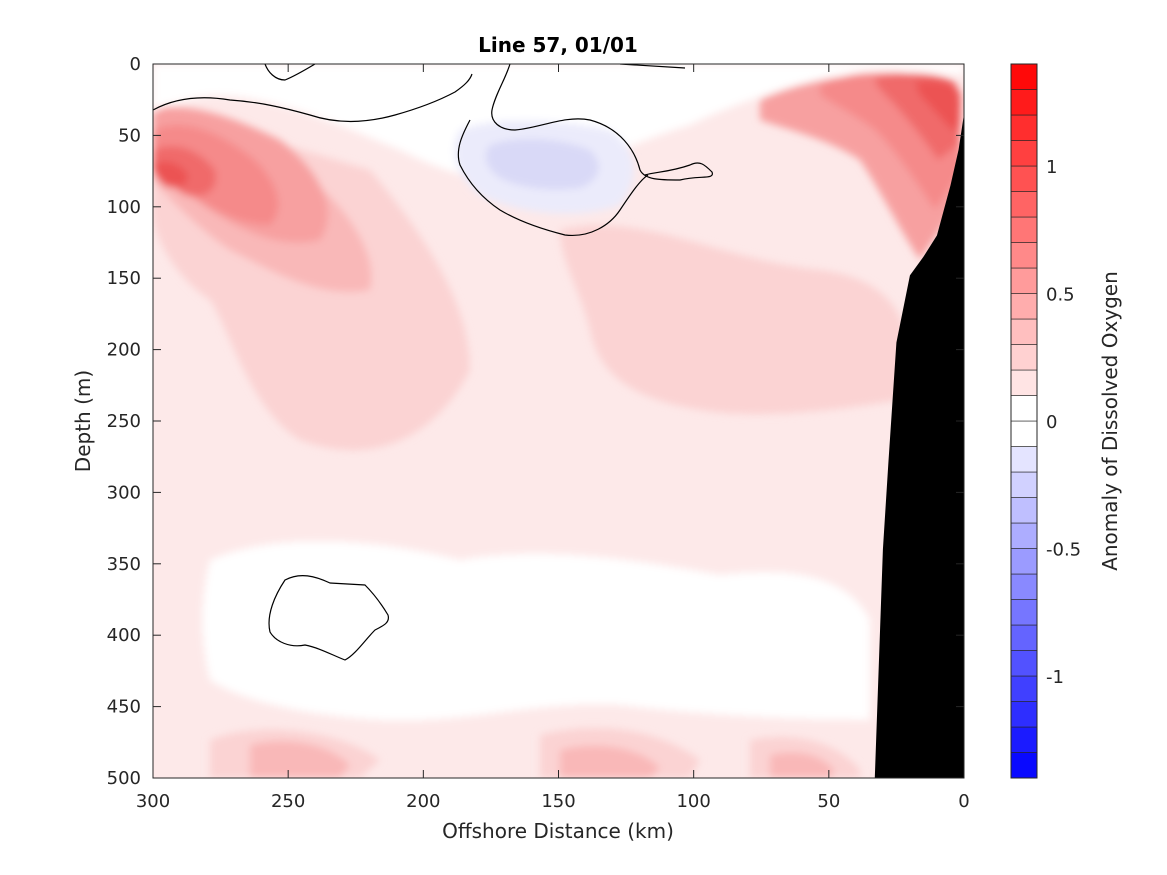 This screenshot has height=875, width=1167. I want to click on y-tick-label: 250, so click(124, 421).